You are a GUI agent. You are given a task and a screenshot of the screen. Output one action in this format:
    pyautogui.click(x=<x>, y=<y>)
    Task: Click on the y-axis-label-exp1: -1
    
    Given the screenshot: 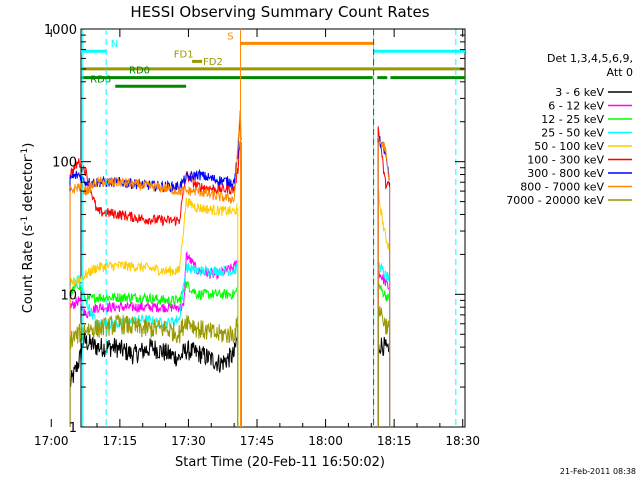 What is the action you would take?
    pyautogui.click(x=25, y=220)
    